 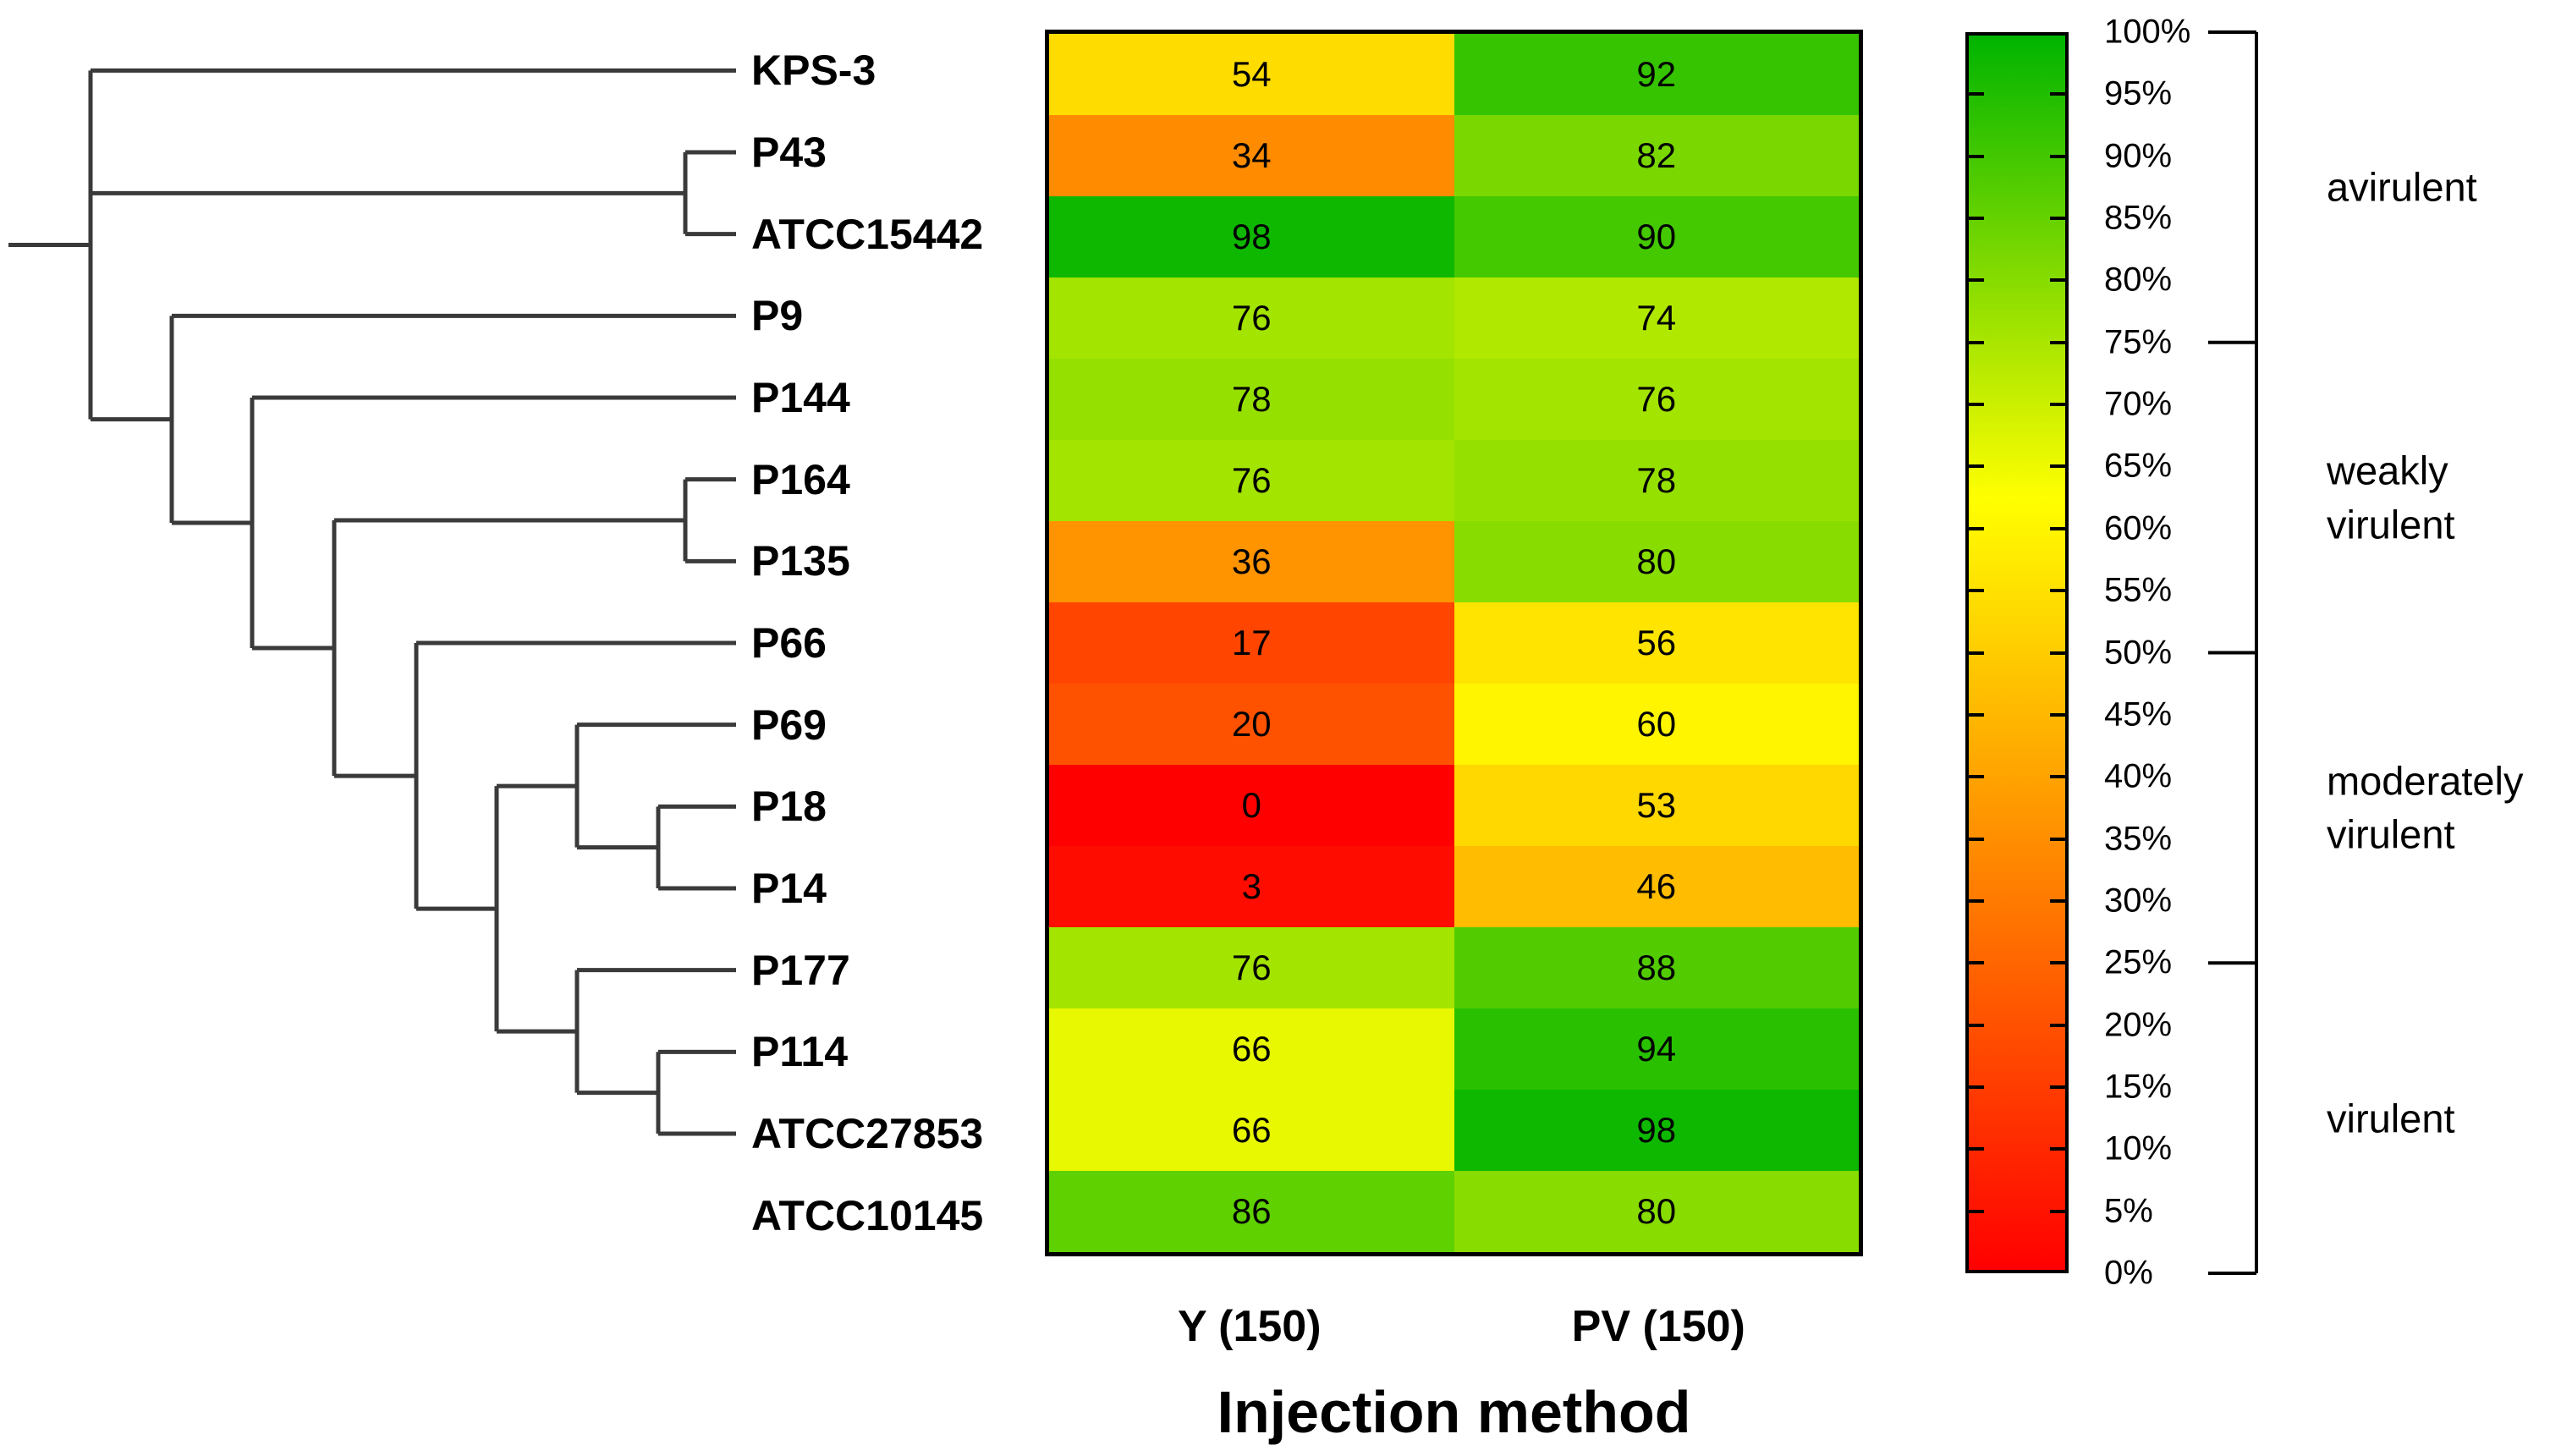 I want to click on strain-label-P18: P18, so click(x=789, y=807).